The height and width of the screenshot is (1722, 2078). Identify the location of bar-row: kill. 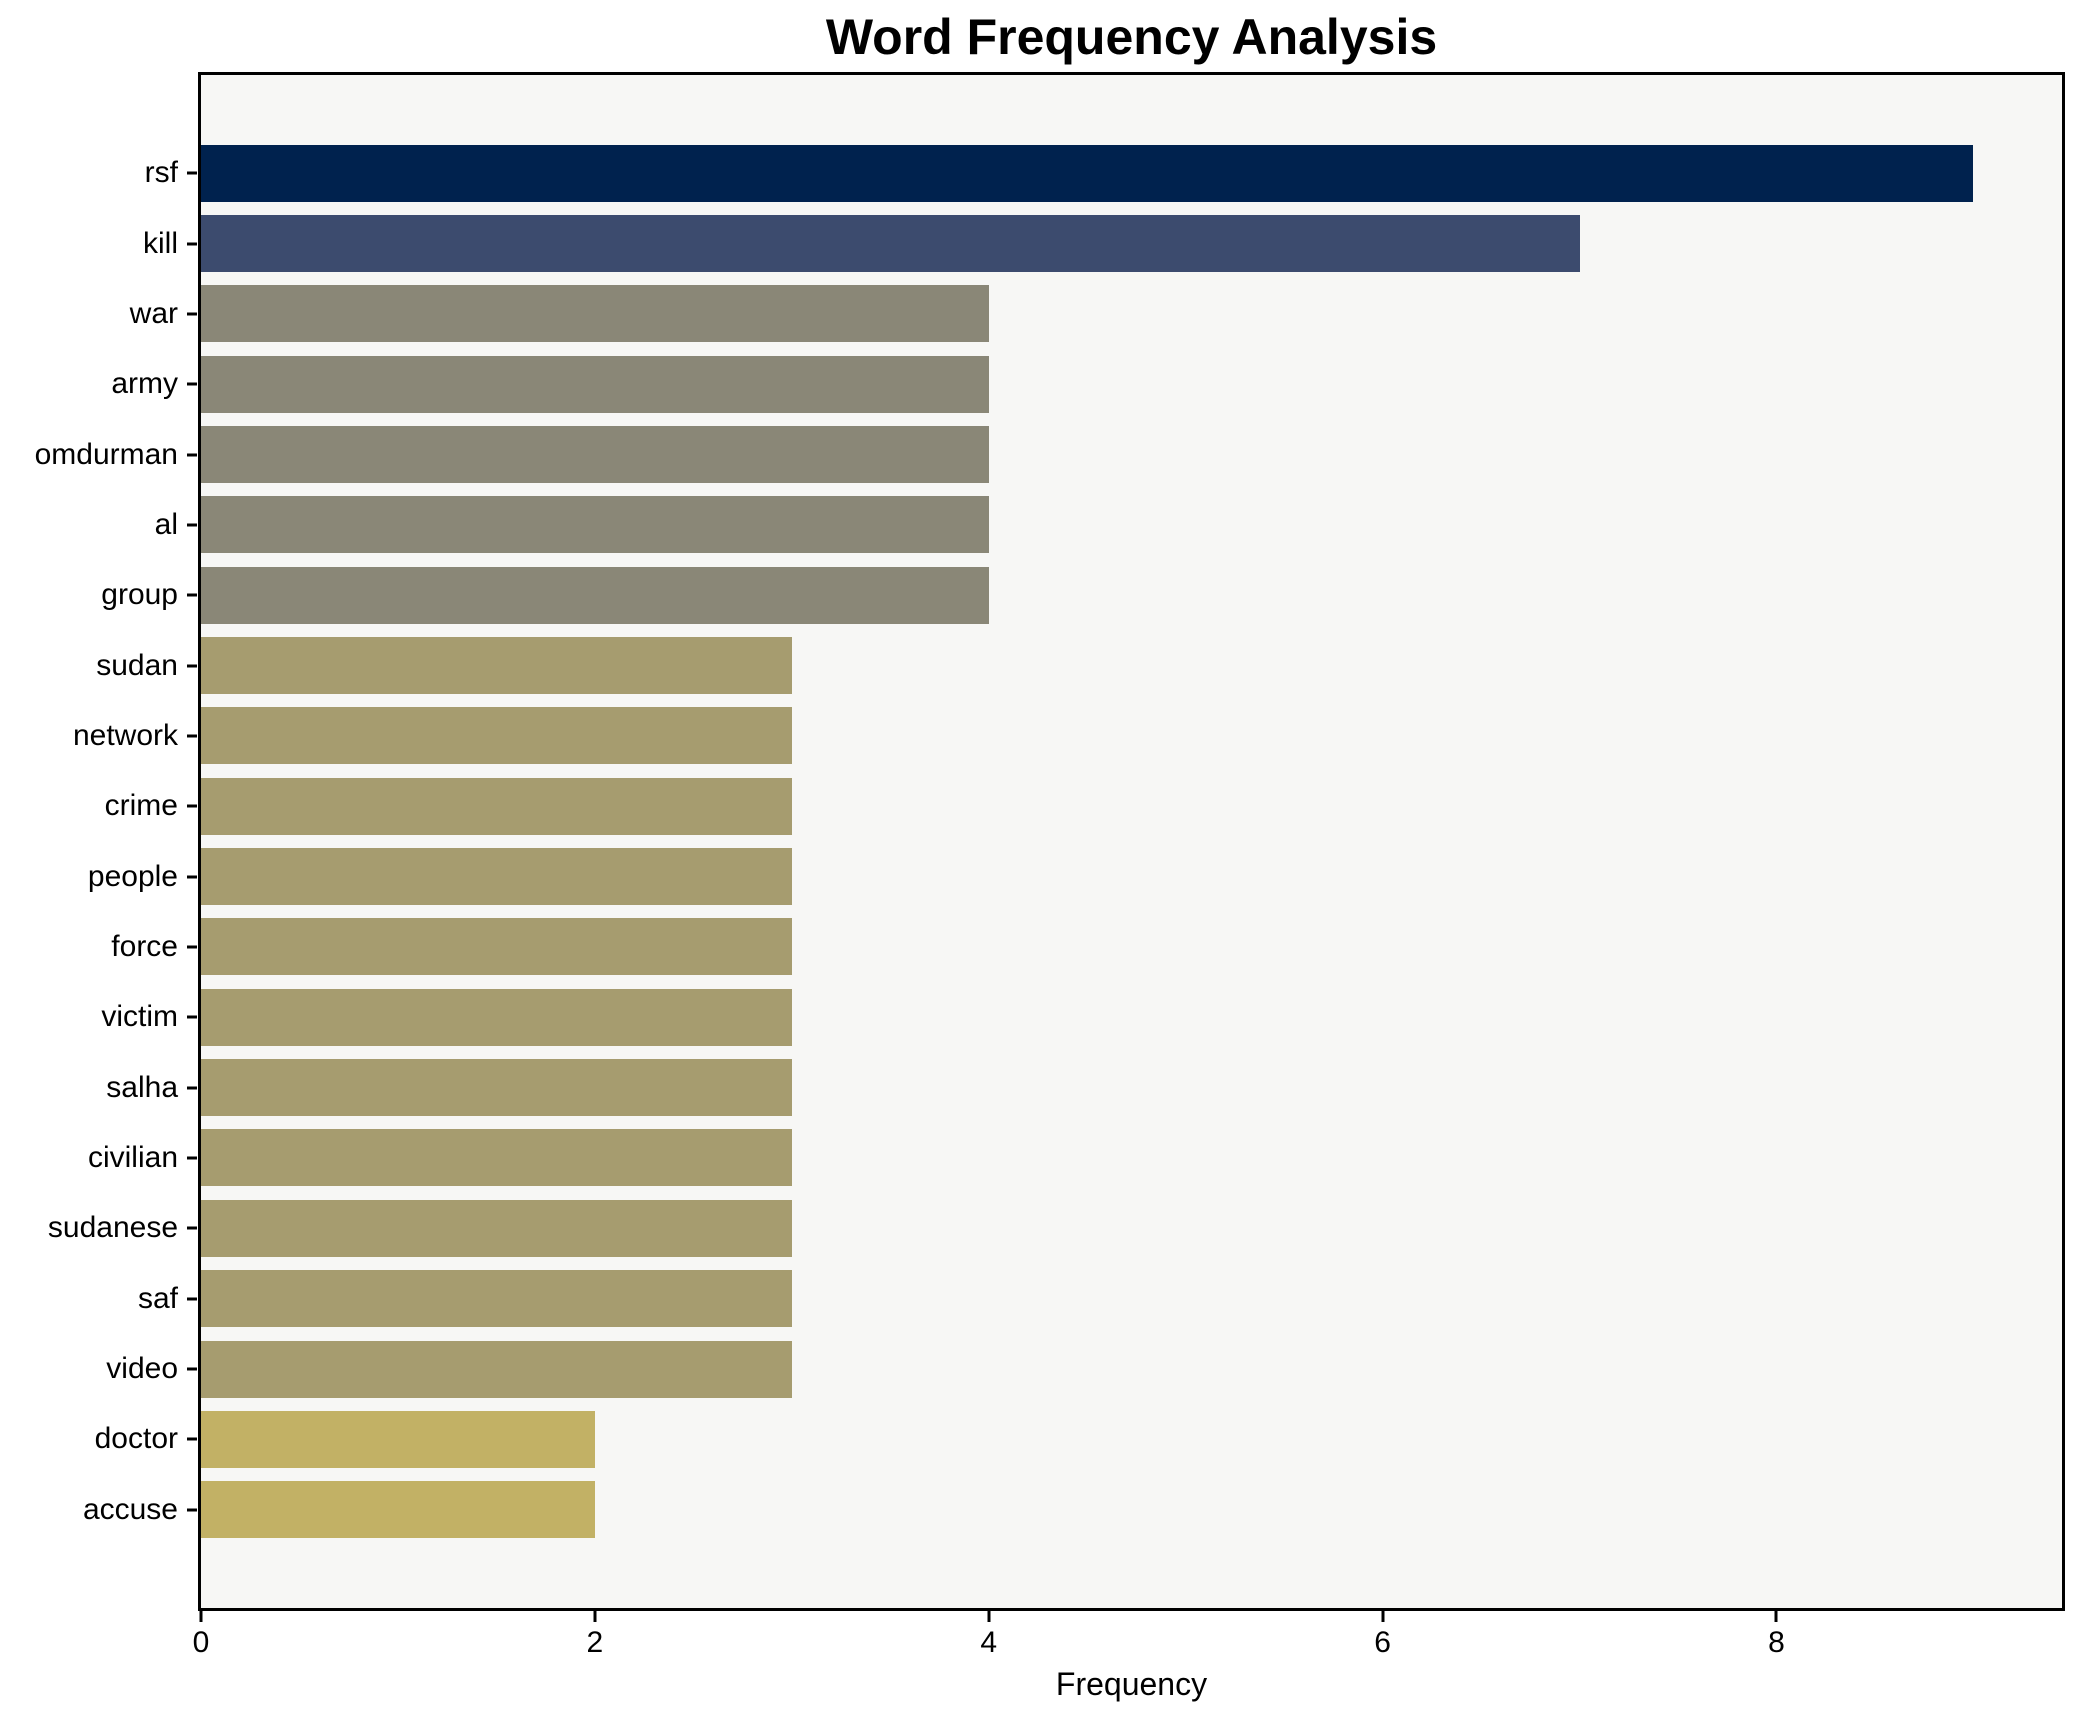
(1102, 243).